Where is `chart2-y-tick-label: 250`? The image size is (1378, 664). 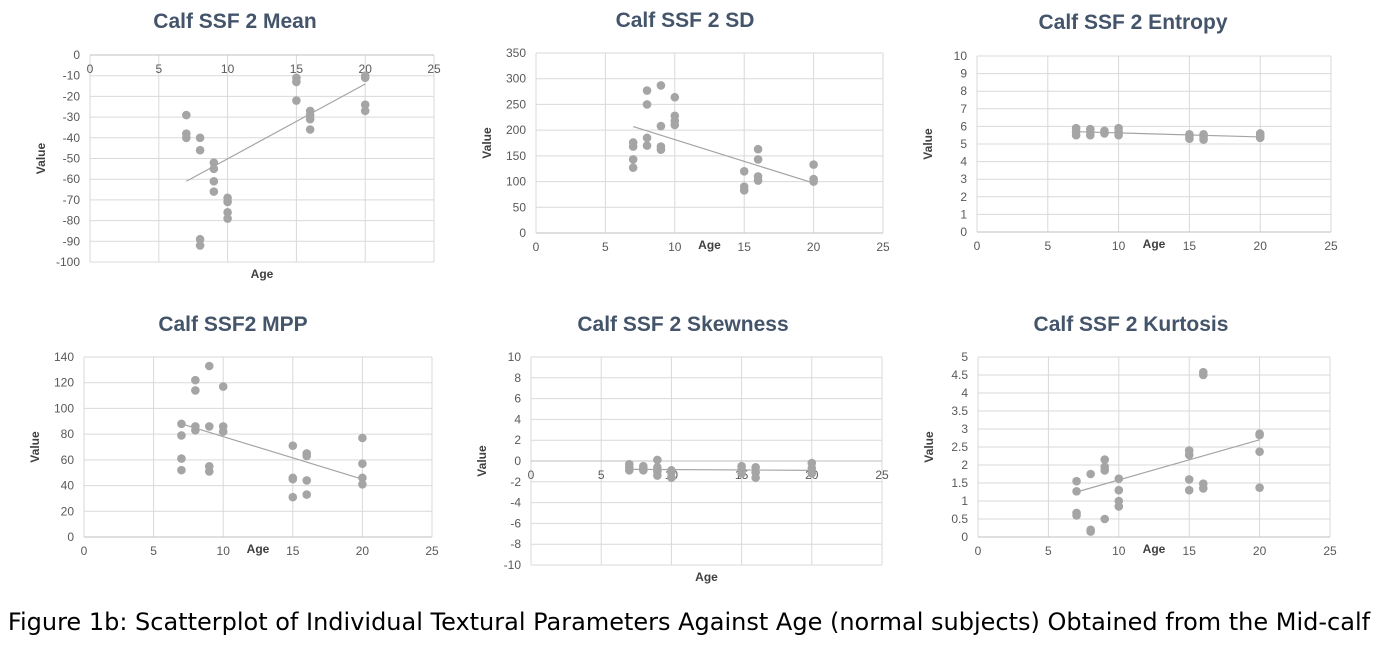
chart2-y-tick-label: 250 is located at coordinates (516, 104).